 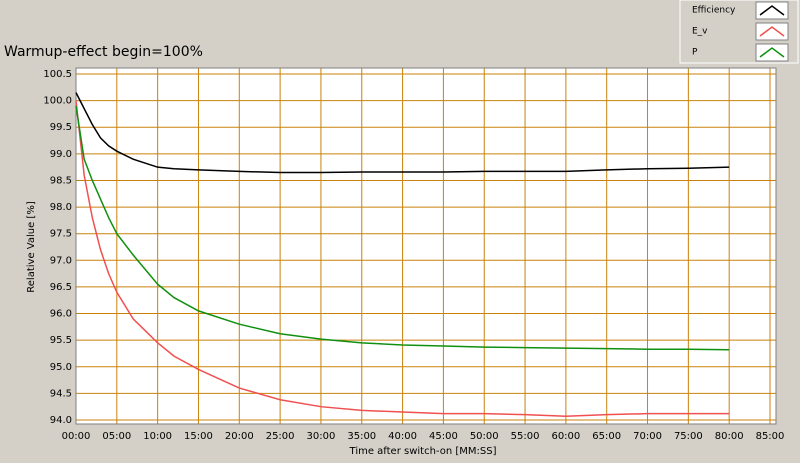 I want to click on x-tick-label: 10:00, so click(x=157, y=436).